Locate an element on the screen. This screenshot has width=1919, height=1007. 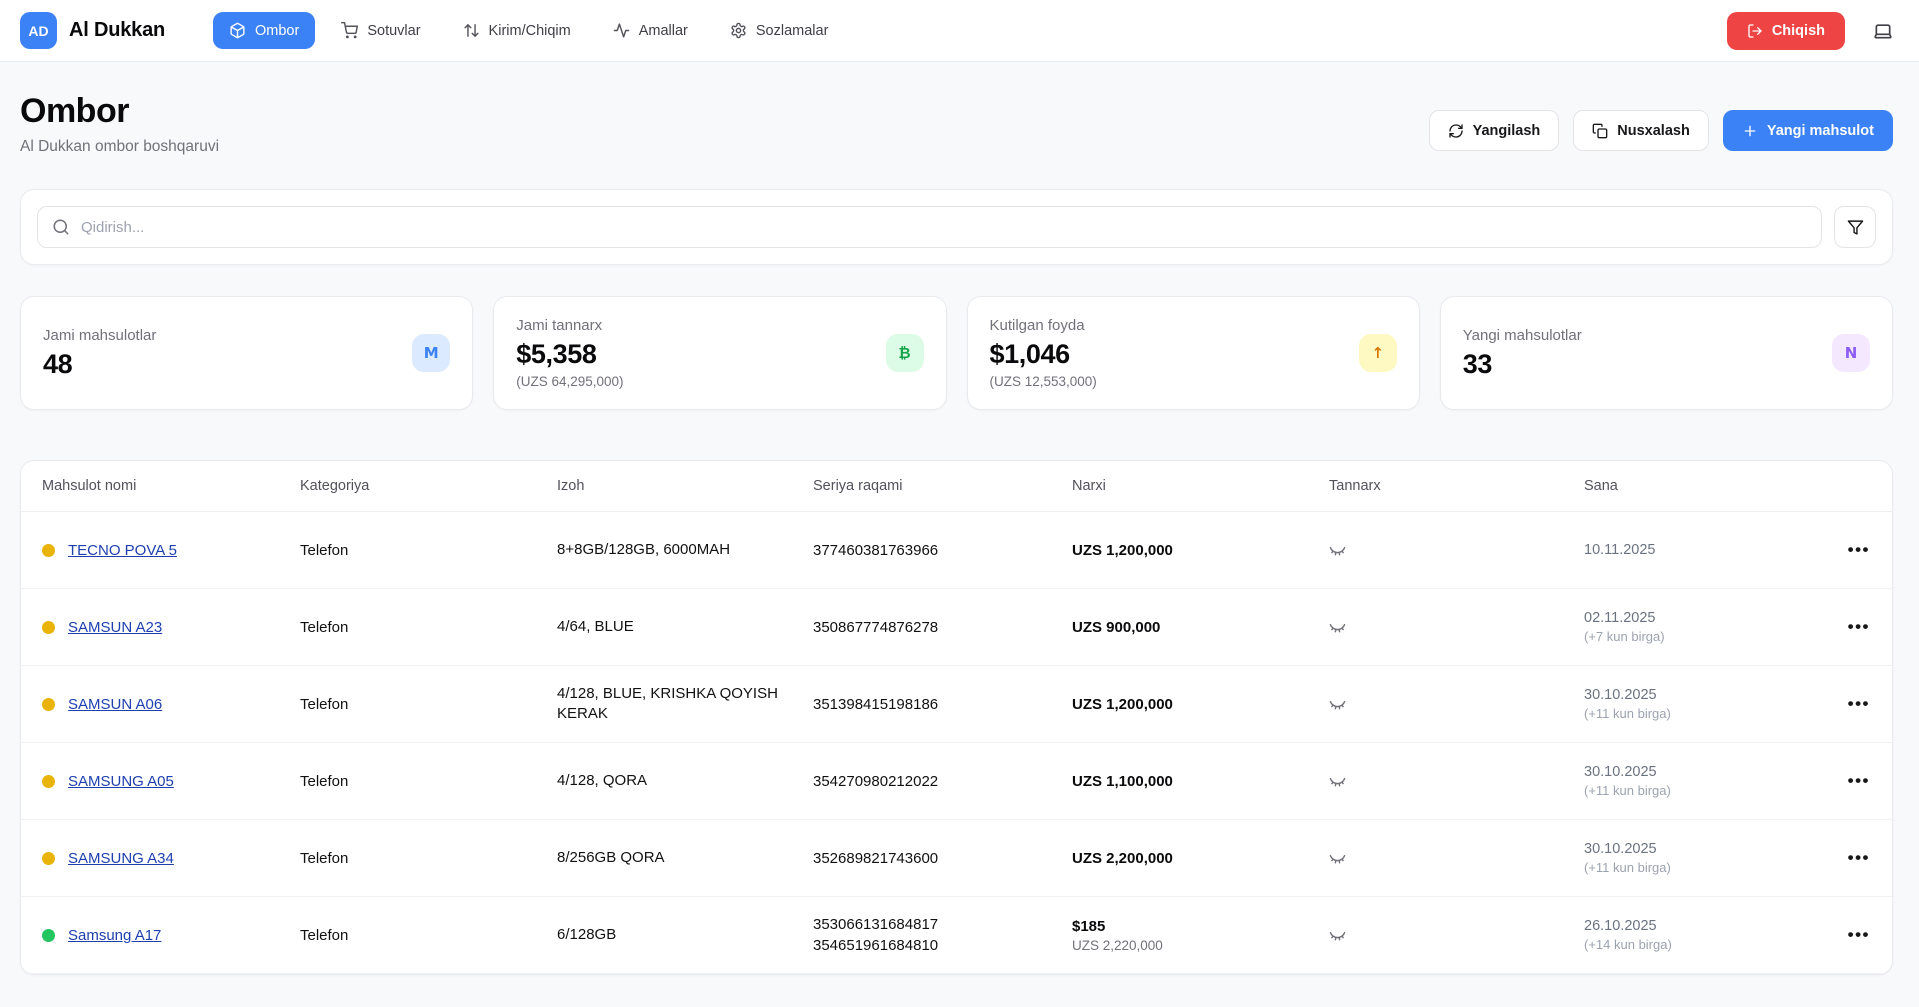
brand: AD Al Dukkan is located at coordinates (92, 30).